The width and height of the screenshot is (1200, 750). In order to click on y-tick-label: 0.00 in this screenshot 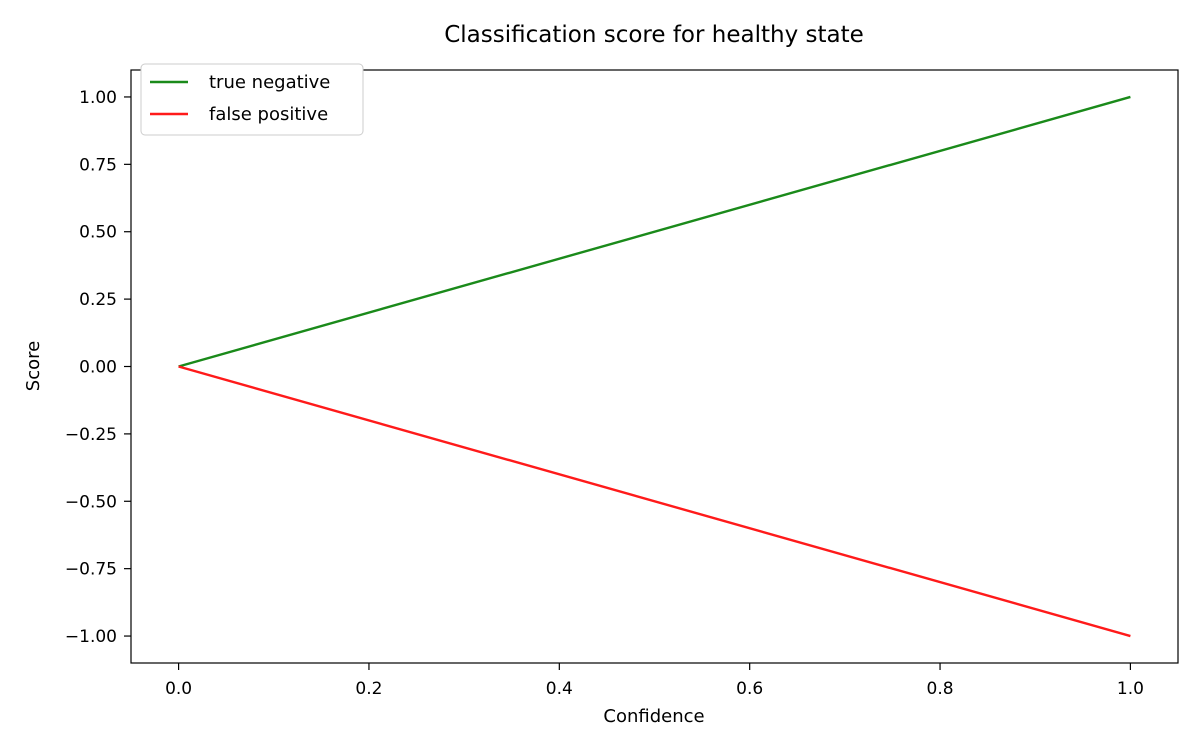, I will do `click(98, 368)`.